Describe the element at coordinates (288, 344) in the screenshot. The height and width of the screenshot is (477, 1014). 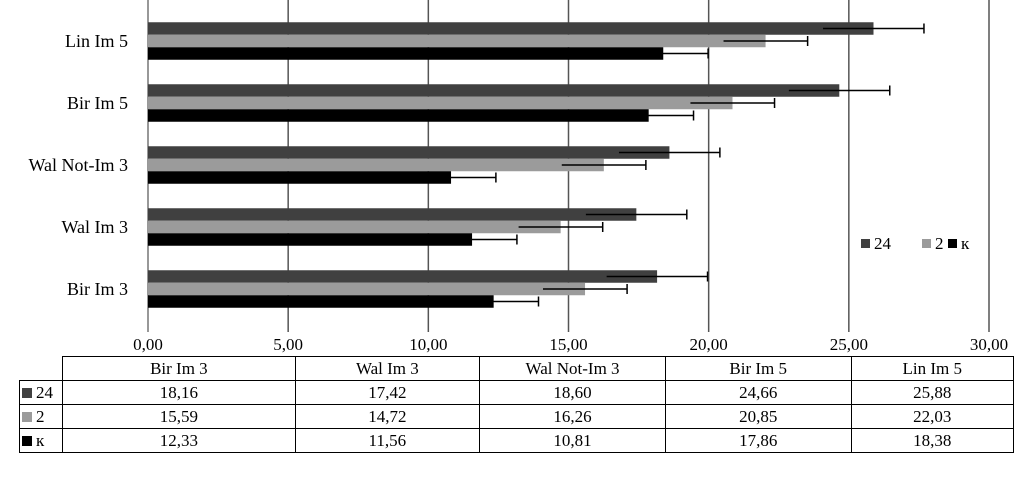
I see `x-tick-label: 5,00` at that location.